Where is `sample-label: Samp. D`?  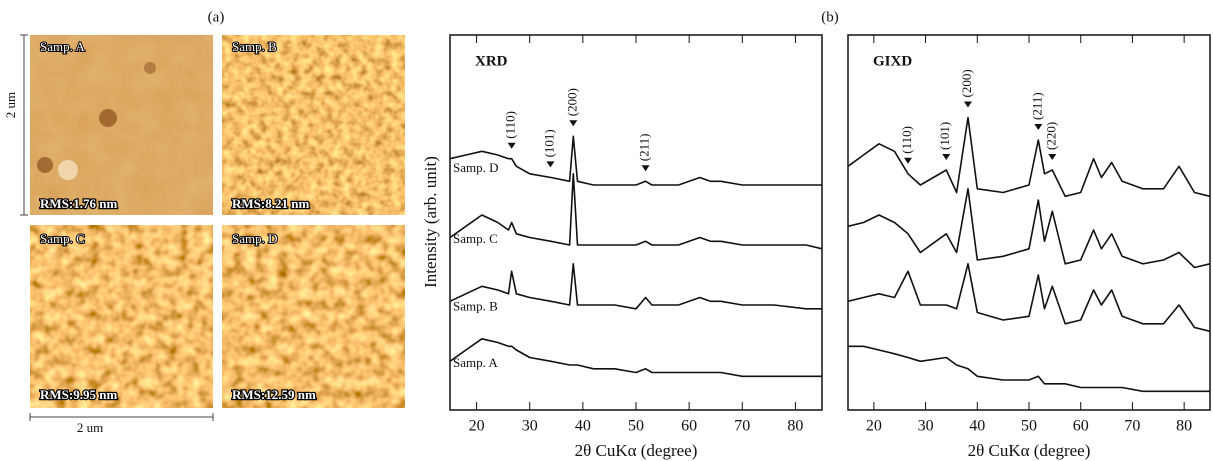 sample-label: Samp. D is located at coordinates (255, 238).